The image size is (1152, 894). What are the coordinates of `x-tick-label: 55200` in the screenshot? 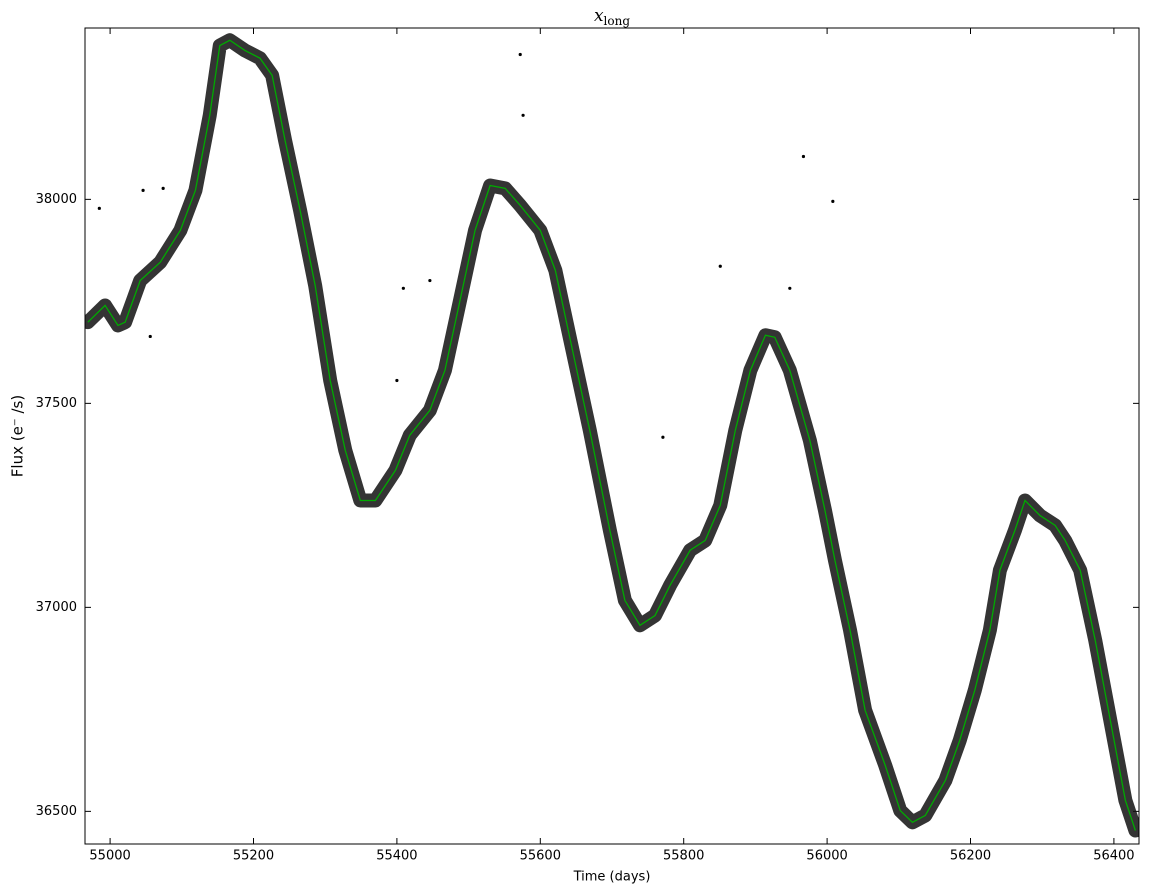 It's located at (253, 856).